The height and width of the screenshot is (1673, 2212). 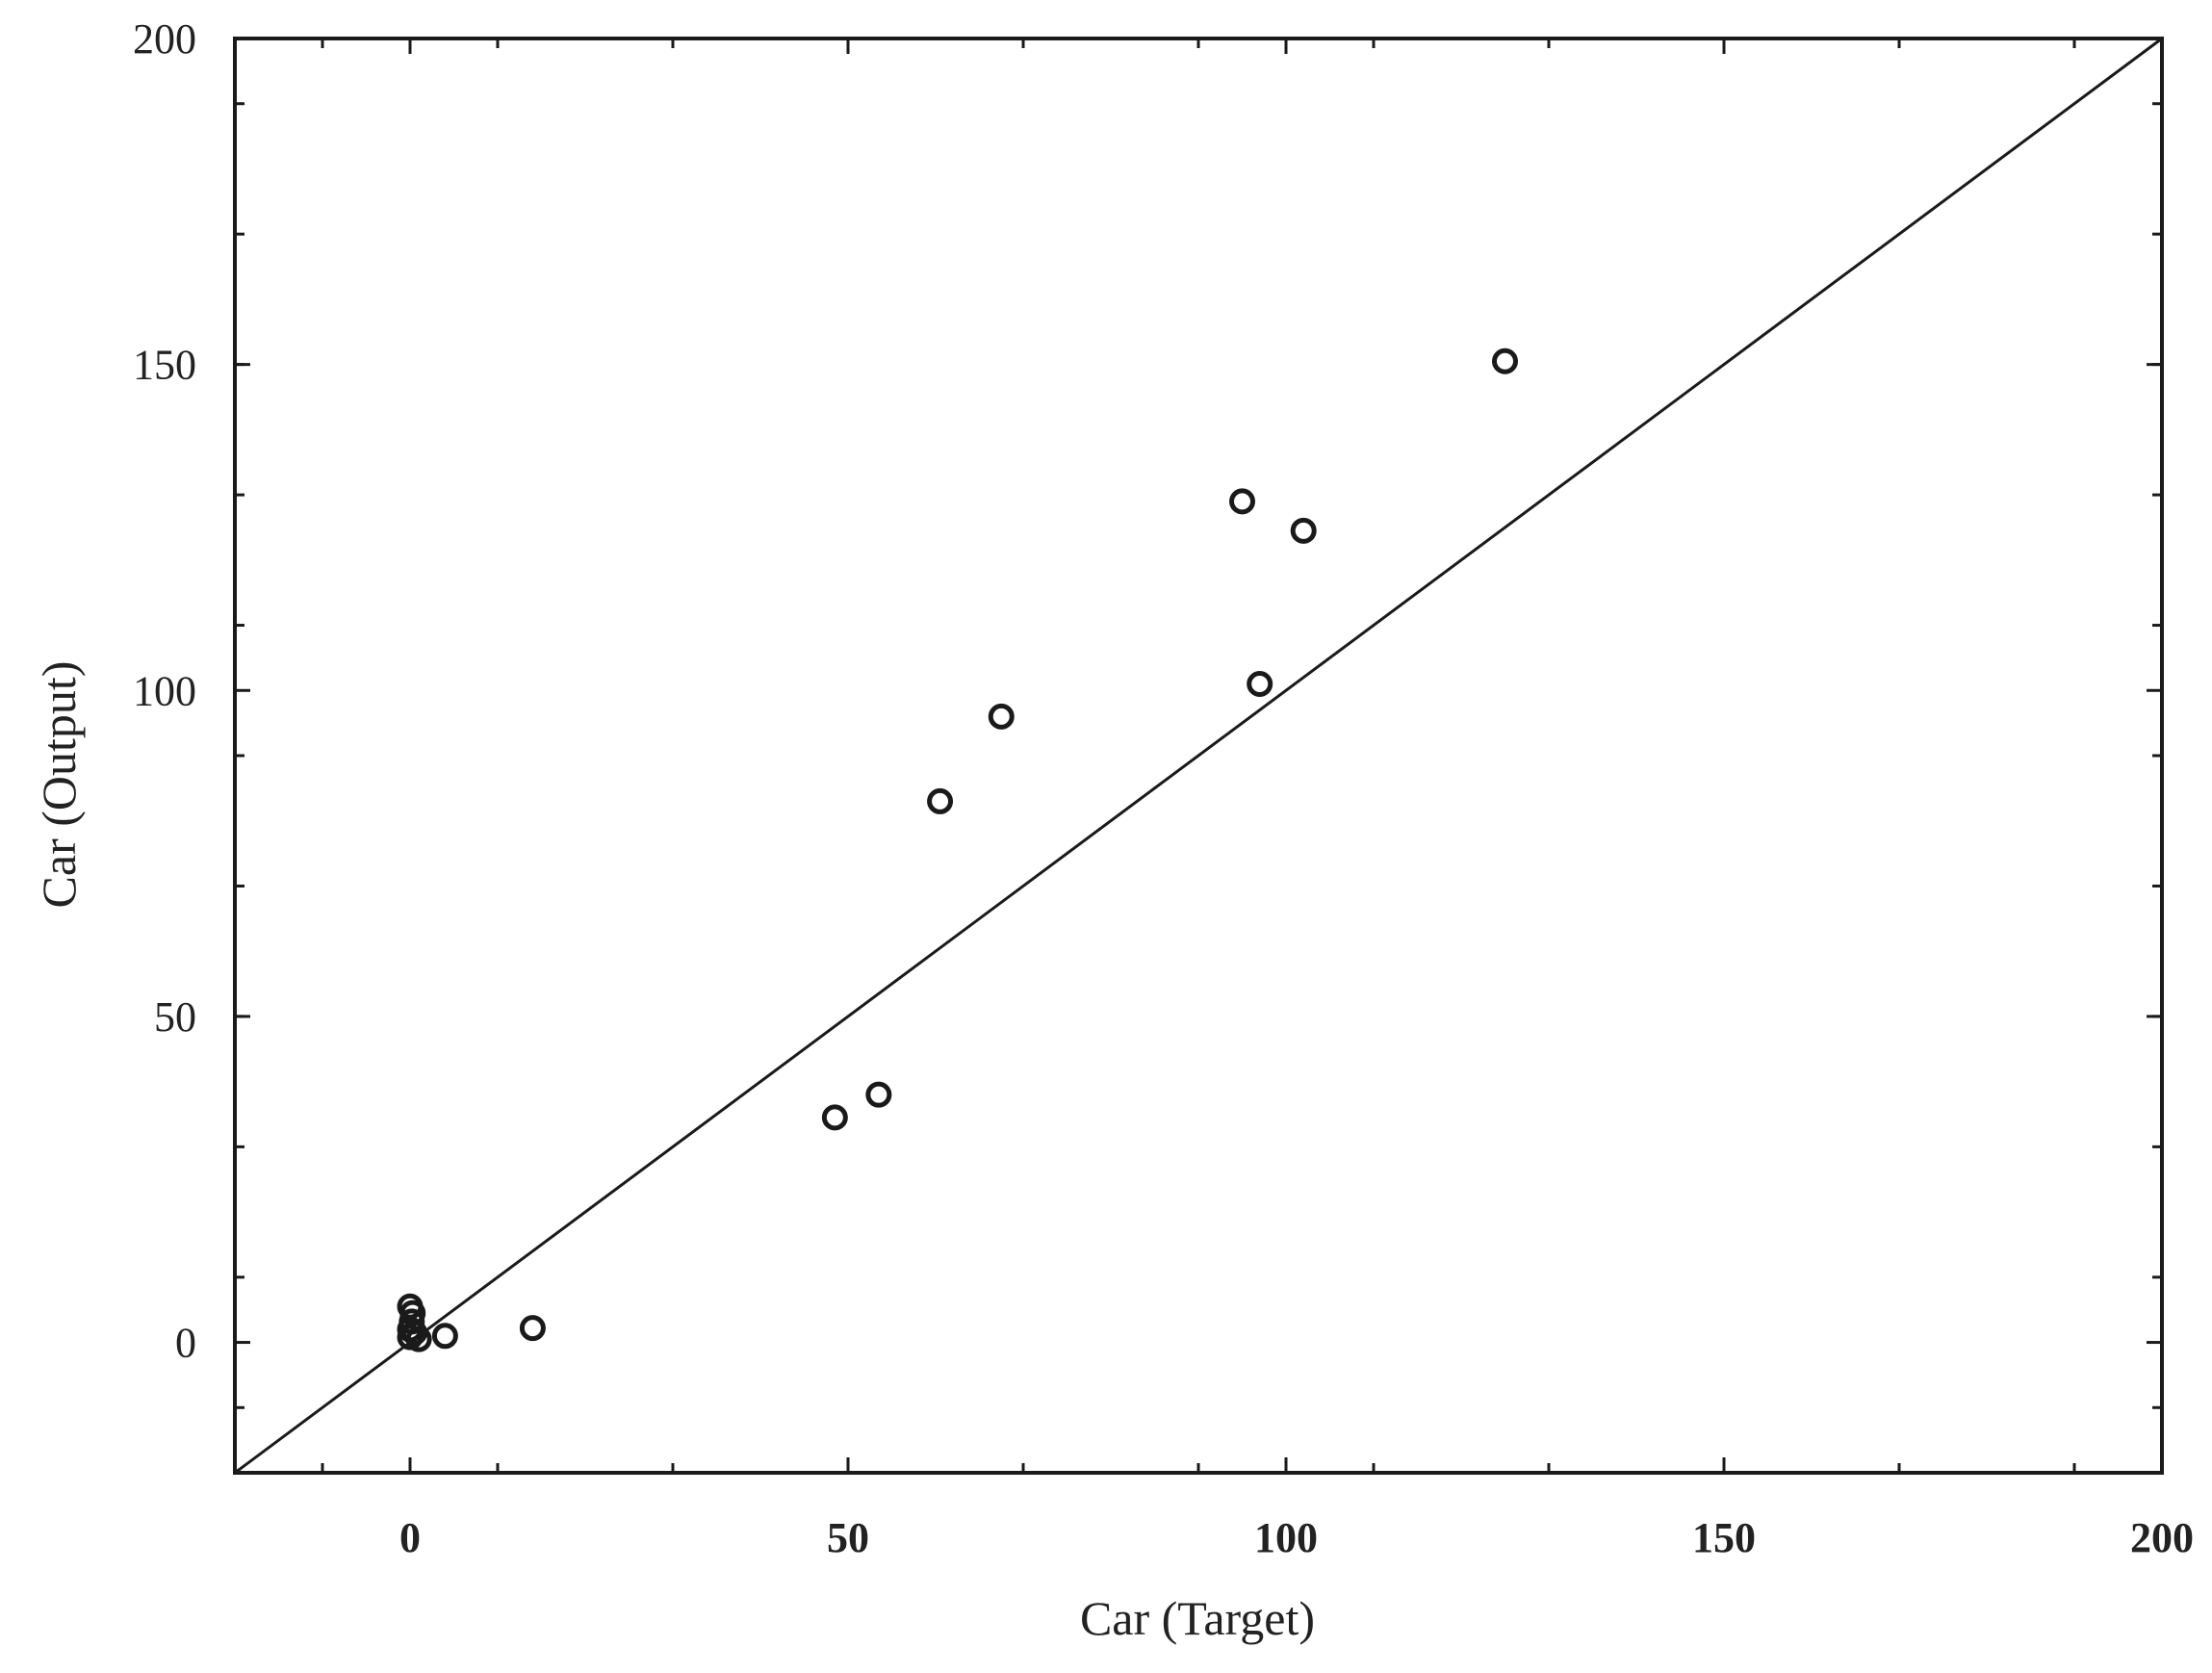 I want to click on y-tick-label: 50, so click(x=175, y=1017).